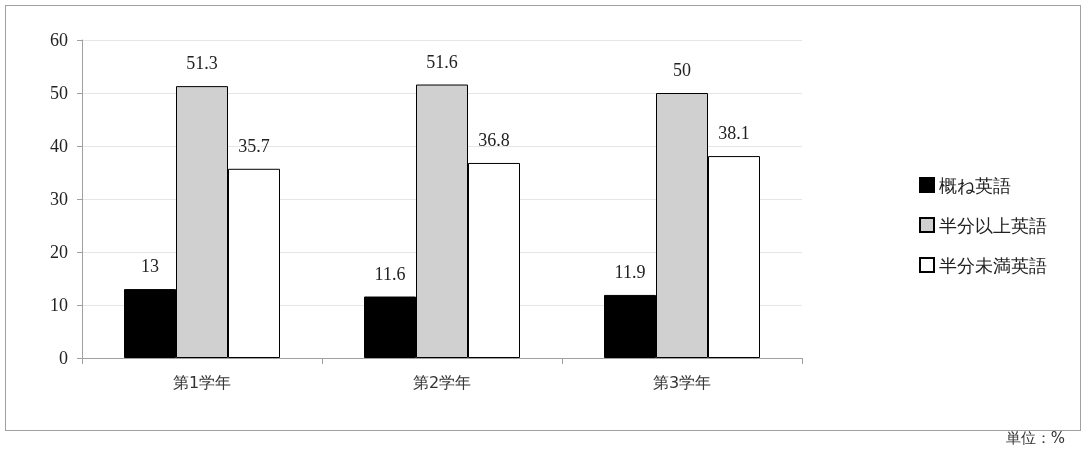  Describe the element at coordinates (682, 382) in the screenshot. I see `x-tick-label: 第3学年` at that location.